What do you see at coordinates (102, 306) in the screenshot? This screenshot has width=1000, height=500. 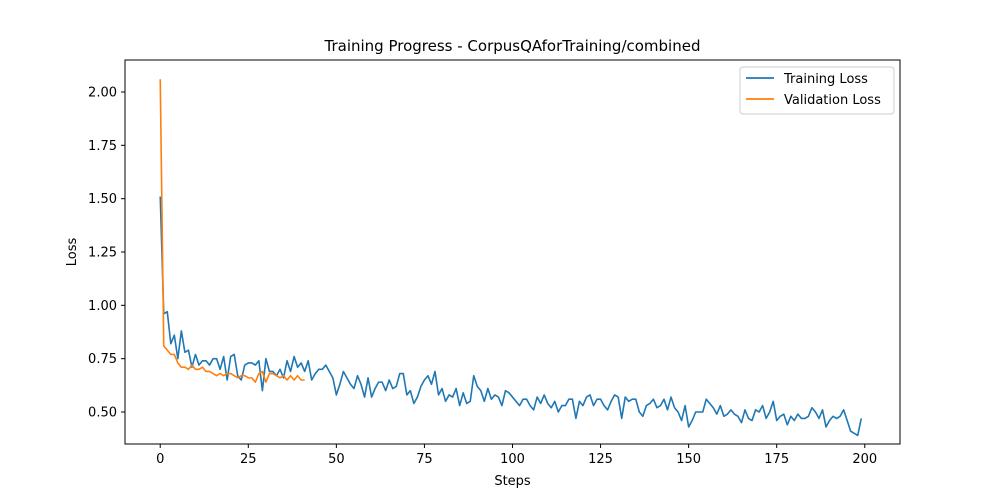 I see `y-tick-label: 1.00` at bounding box center [102, 306].